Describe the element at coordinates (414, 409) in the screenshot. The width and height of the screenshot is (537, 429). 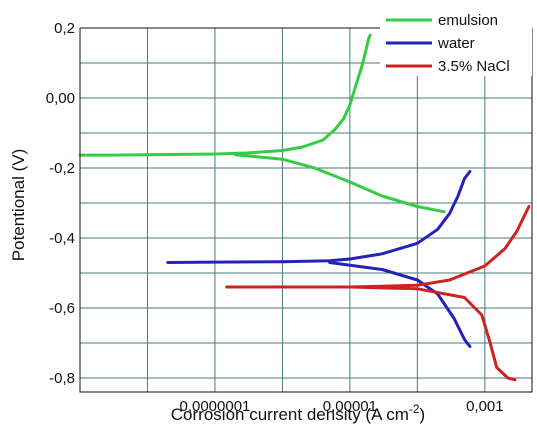
I see `x-axis-title-sup: -2` at that location.